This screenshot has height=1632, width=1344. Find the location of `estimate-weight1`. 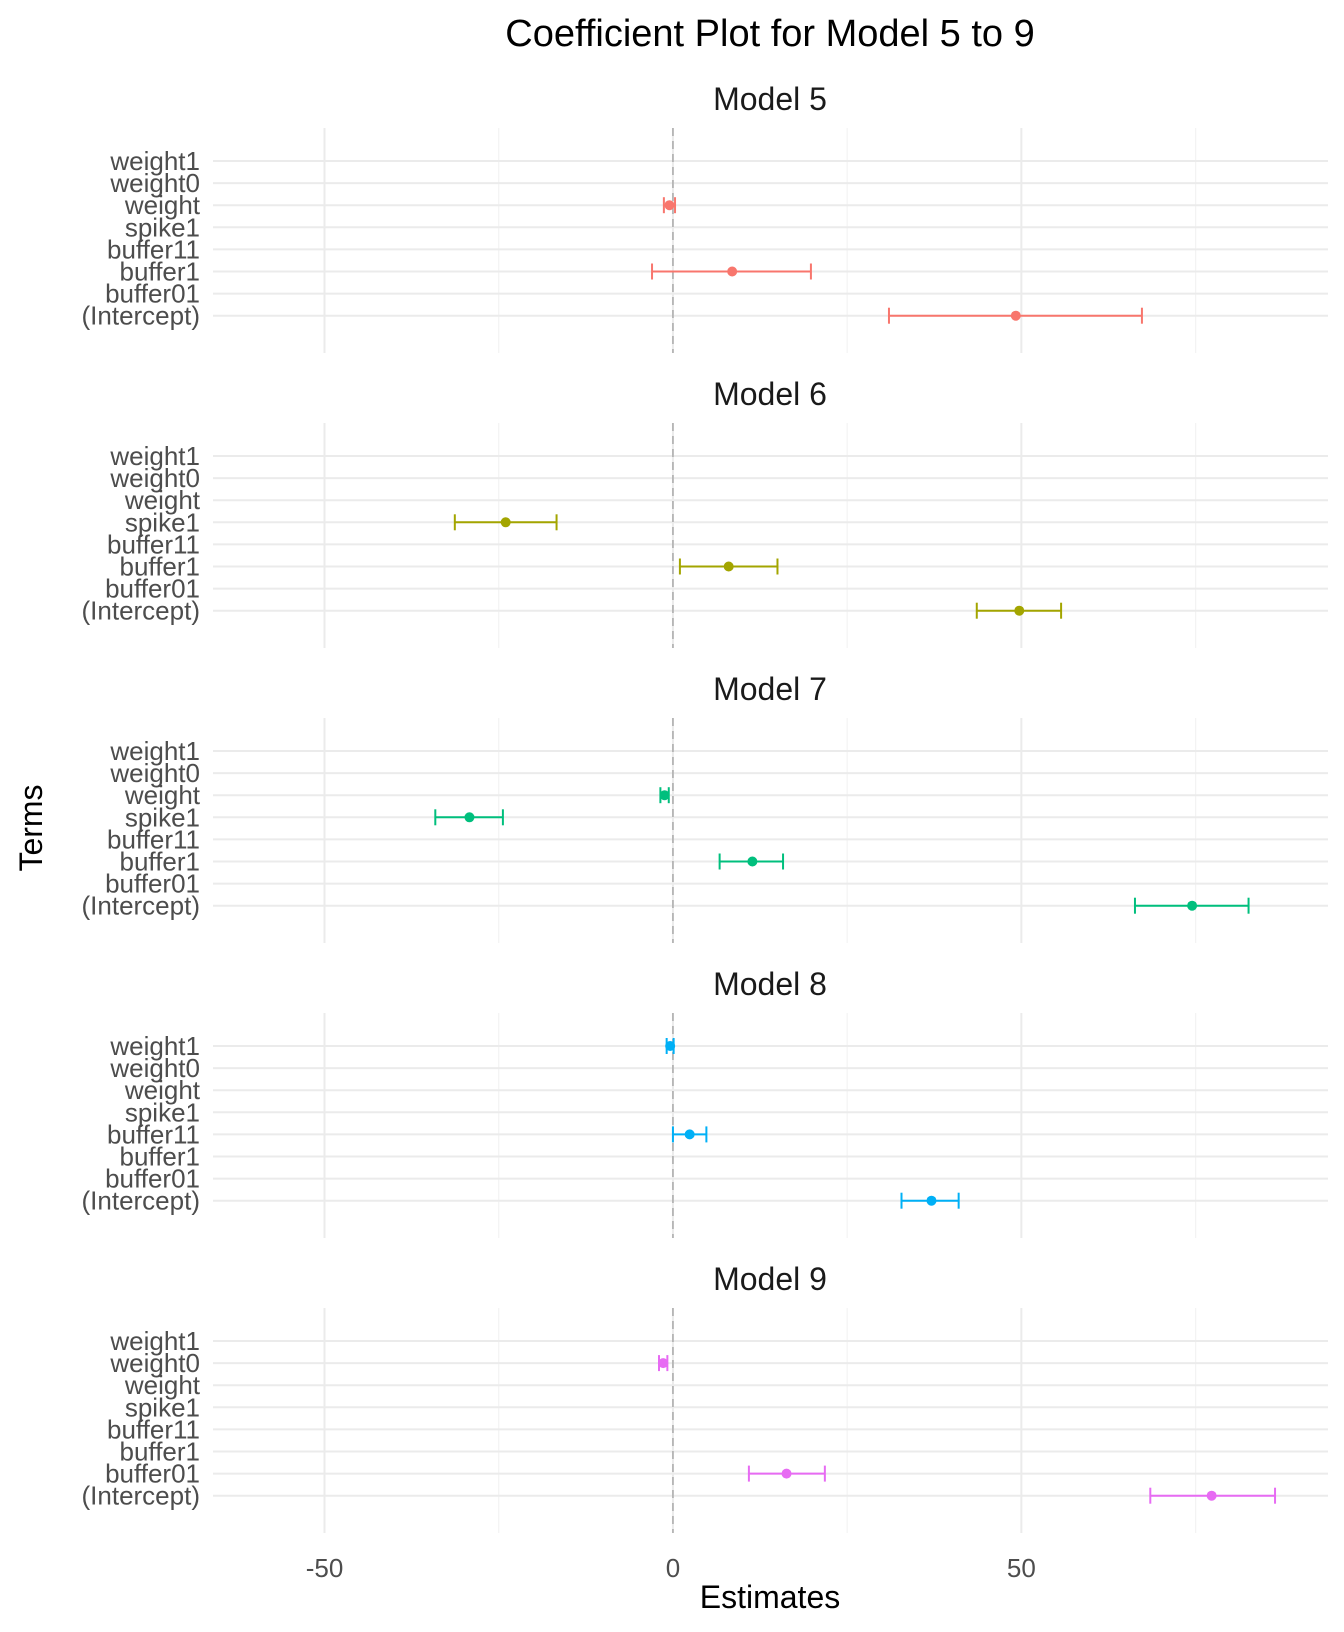

estimate-weight1 is located at coordinates (670, 1046).